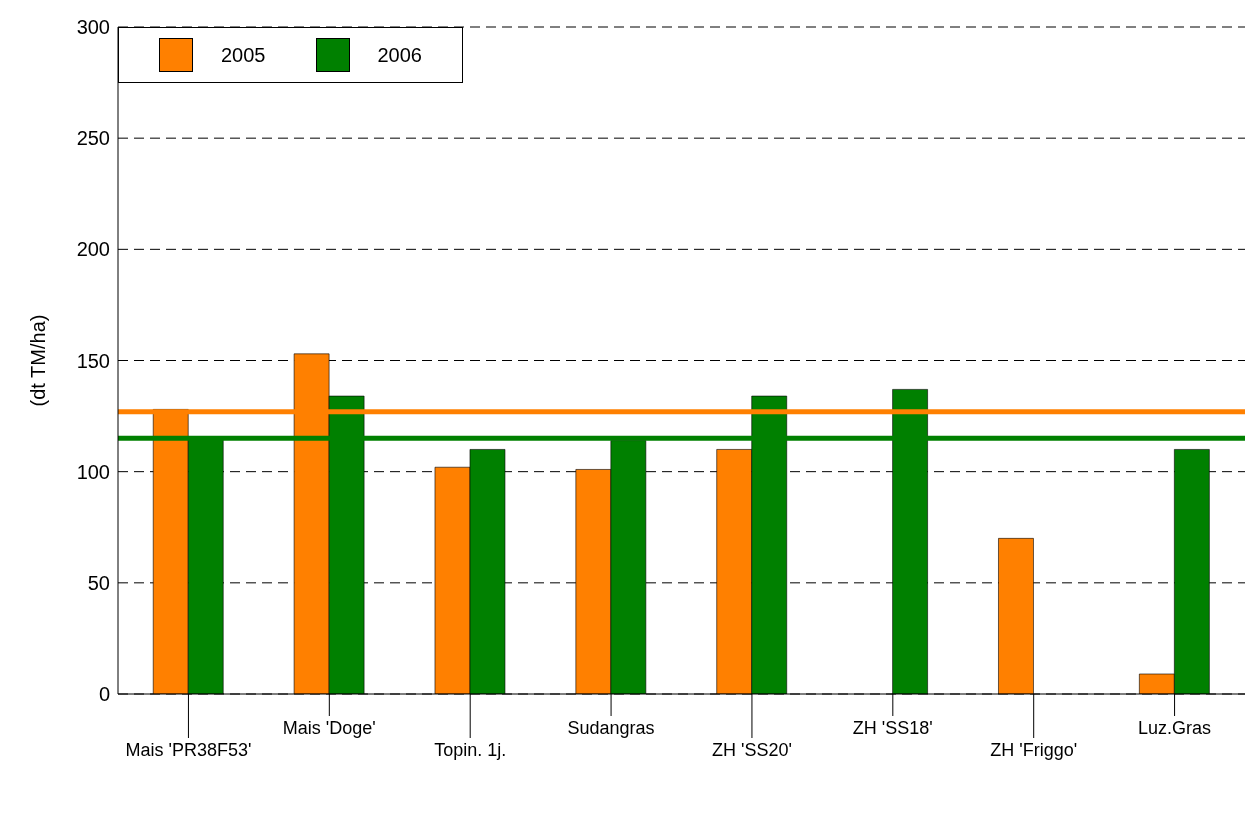  Describe the element at coordinates (93, 360) in the screenshot. I see `y-tick-label: 150` at that location.